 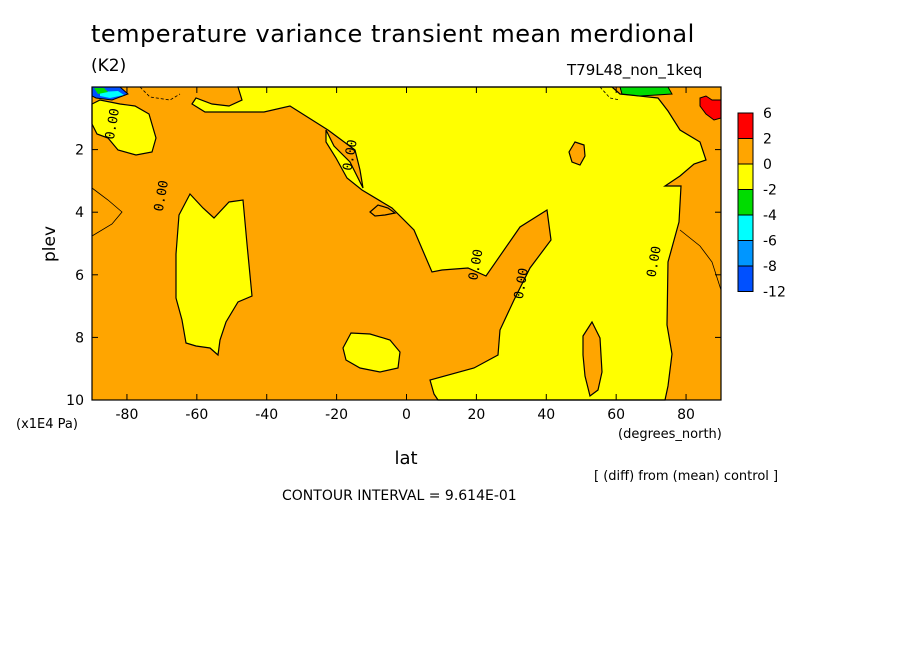 What do you see at coordinates (761, 203) in the screenshot?
I see `colorbar: 6 2 0 -2 -4 -6 -8 -12` at bounding box center [761, 203].